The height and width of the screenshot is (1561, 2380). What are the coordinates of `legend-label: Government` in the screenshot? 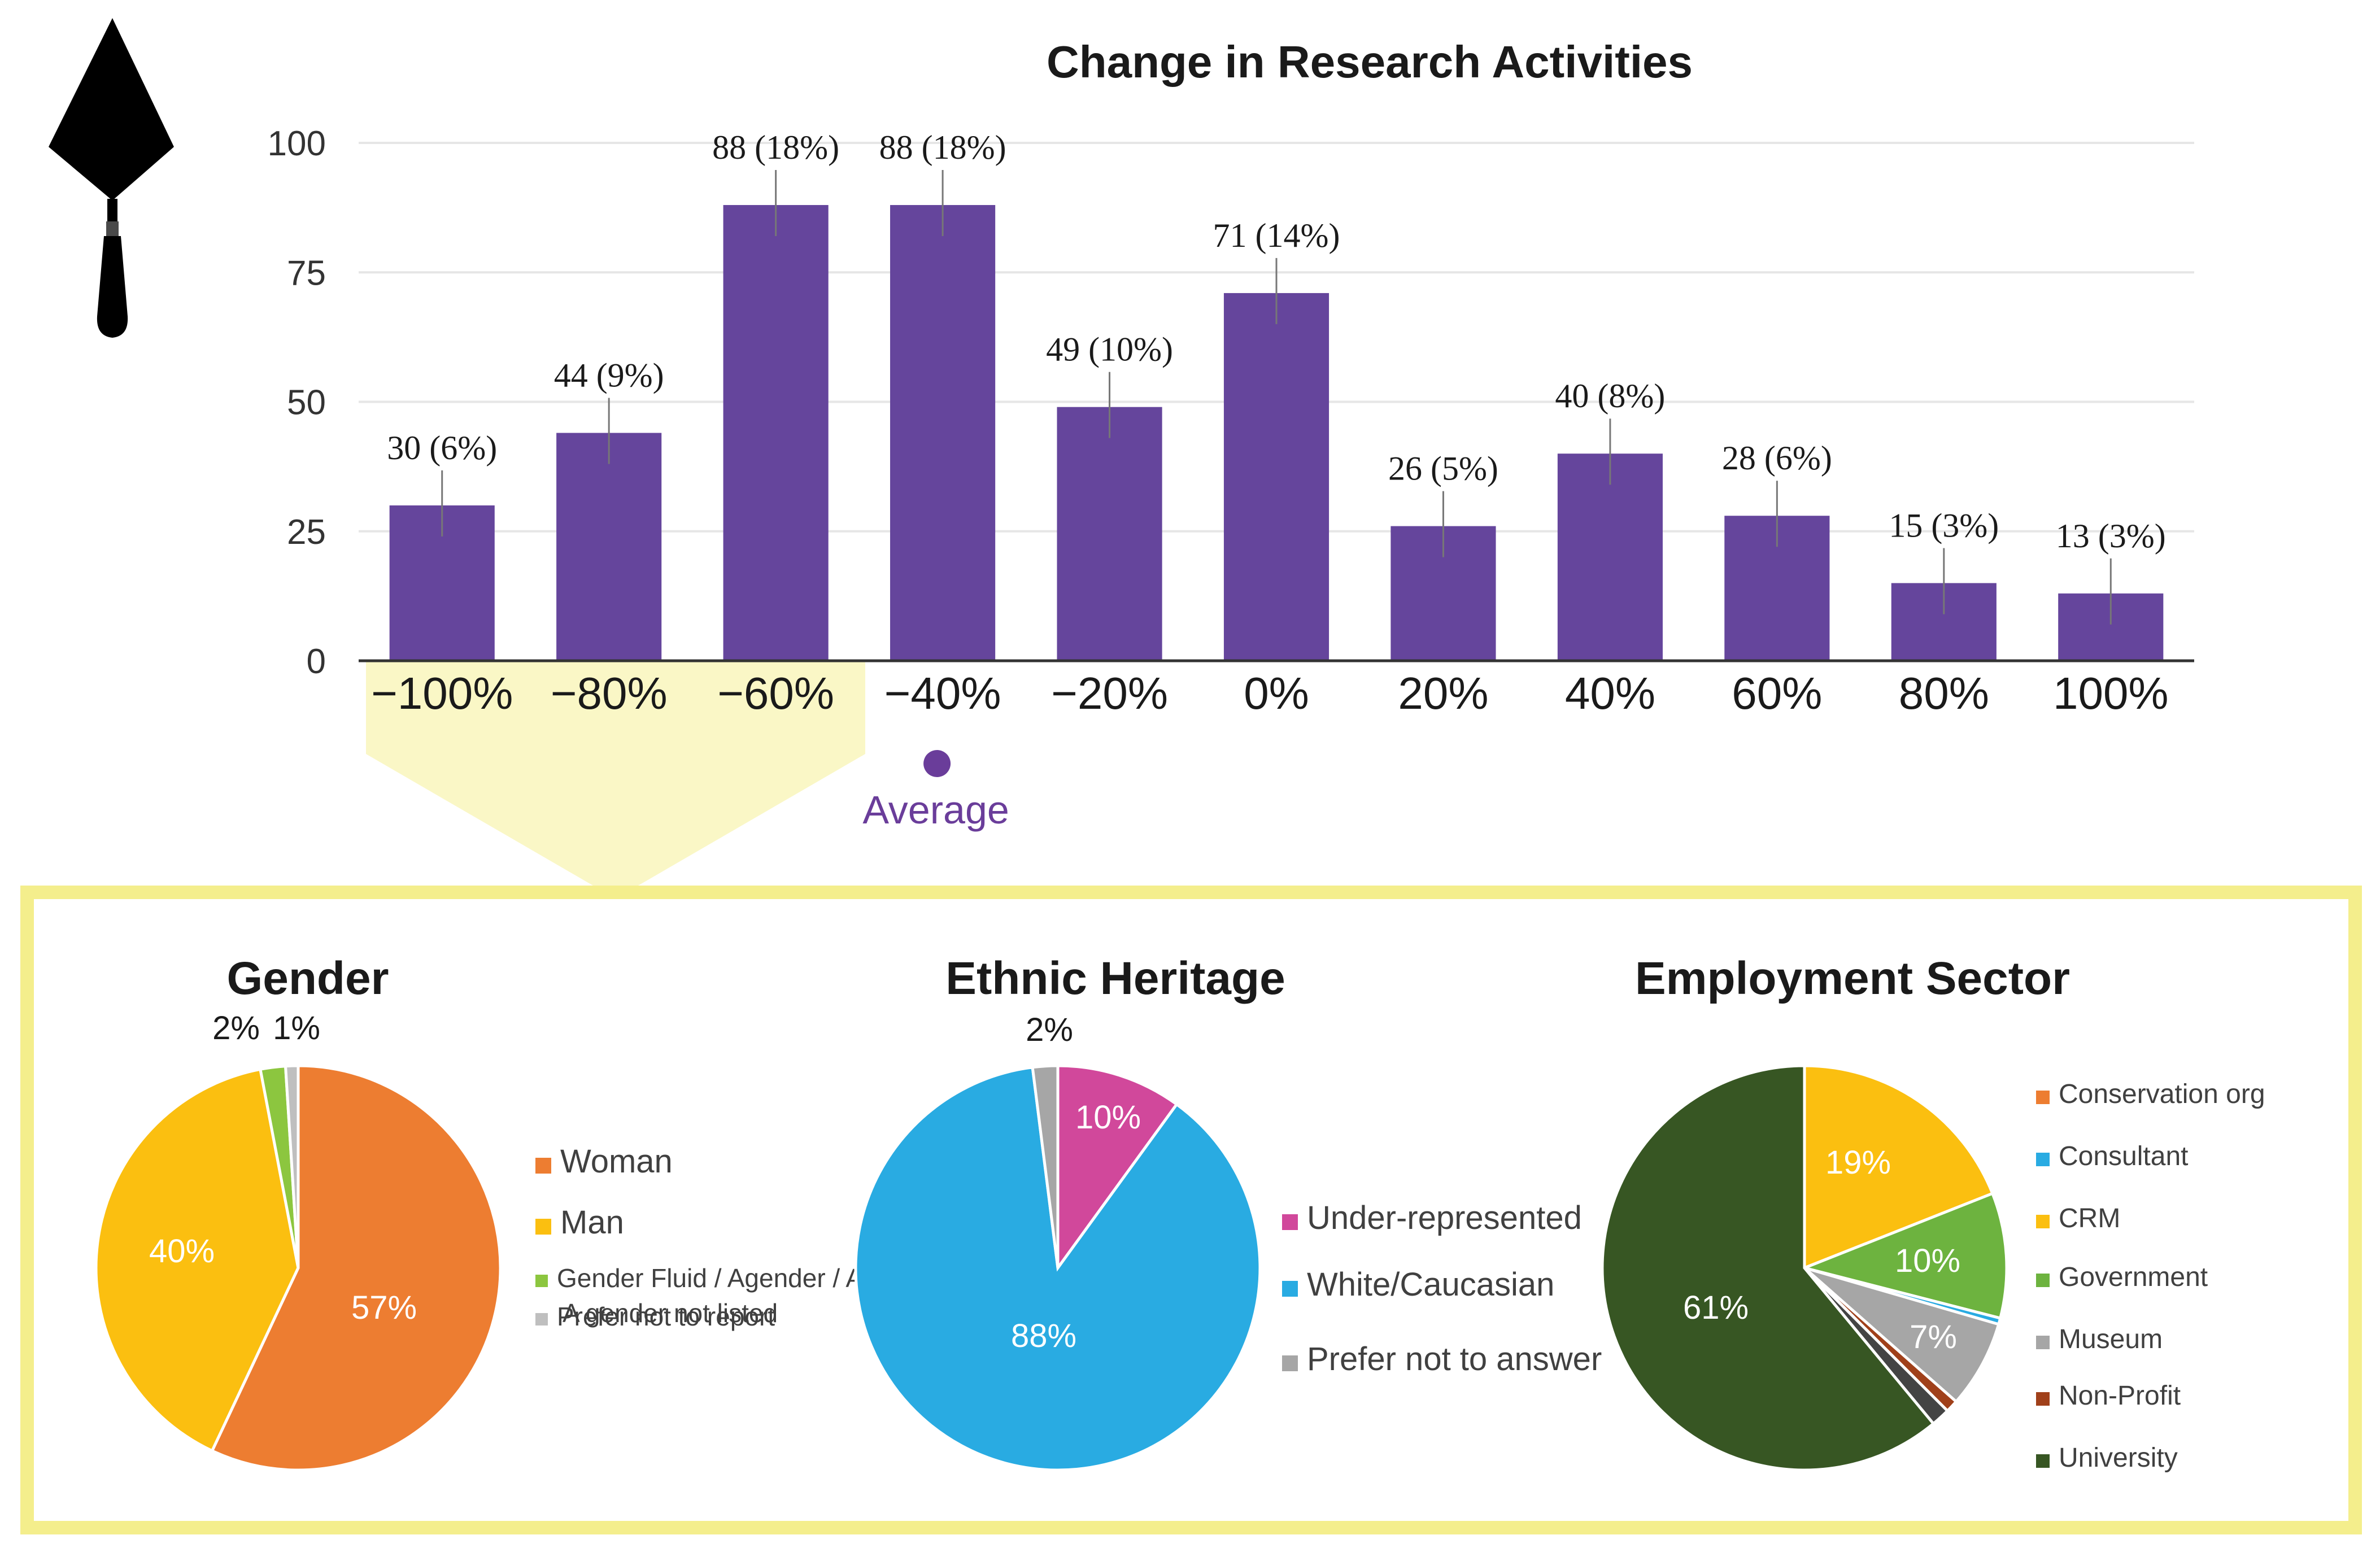 It's located at (2133, 1277).